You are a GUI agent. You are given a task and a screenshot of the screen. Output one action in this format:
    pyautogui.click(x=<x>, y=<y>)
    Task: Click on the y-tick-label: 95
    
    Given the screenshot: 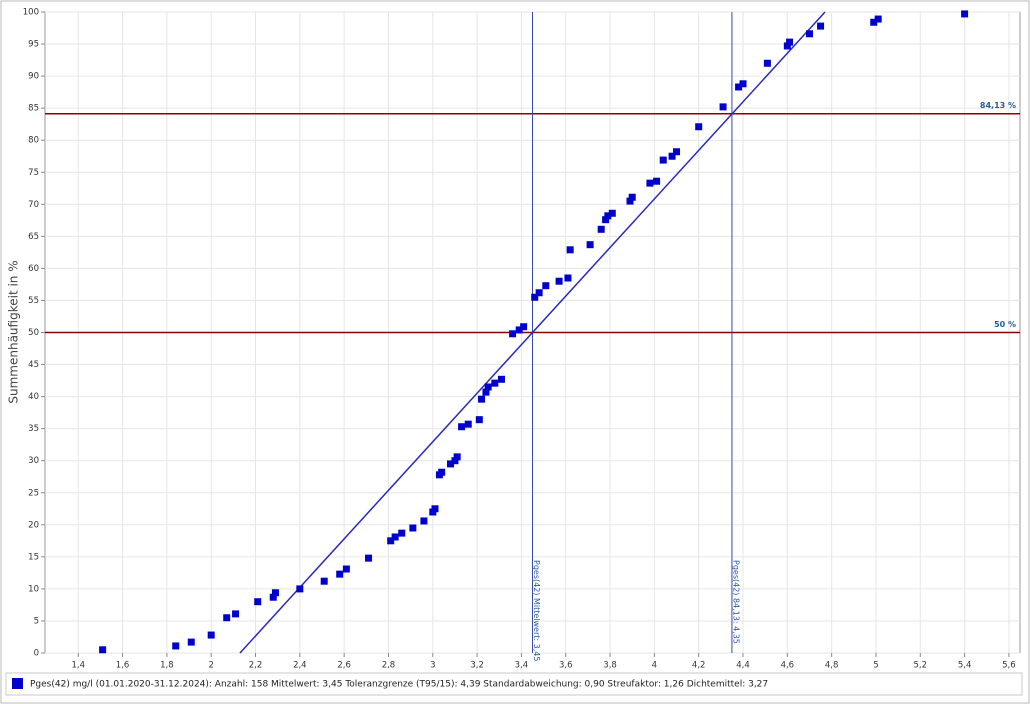 What is the action you would take?
    pyautogui.click(x=33, y=45)
    